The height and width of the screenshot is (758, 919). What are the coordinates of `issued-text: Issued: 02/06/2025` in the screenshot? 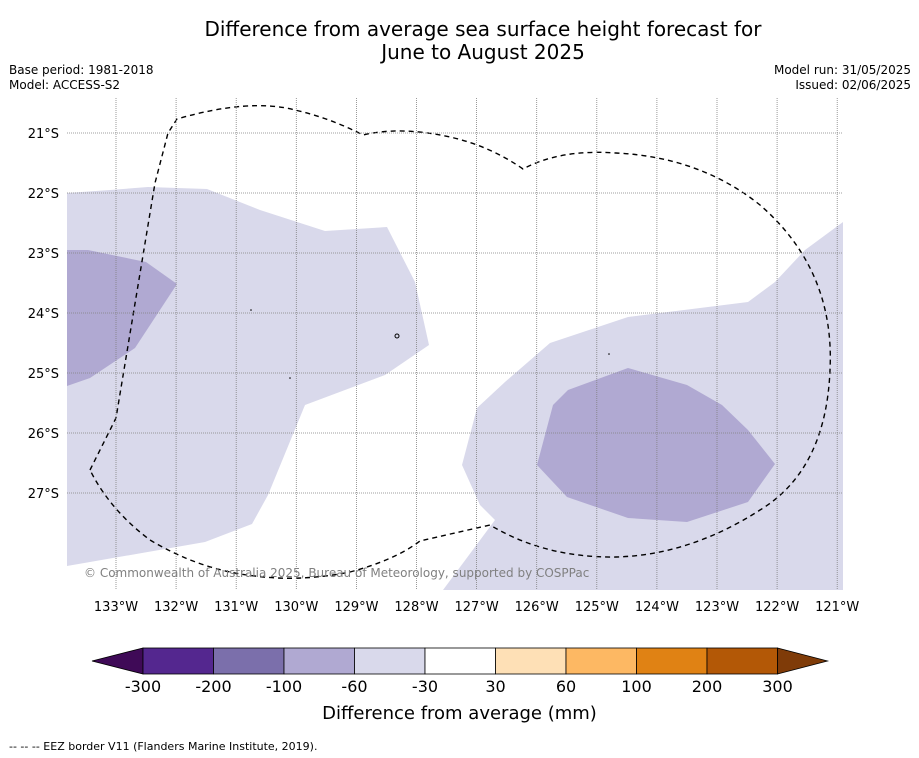 It's located at (853, 85).